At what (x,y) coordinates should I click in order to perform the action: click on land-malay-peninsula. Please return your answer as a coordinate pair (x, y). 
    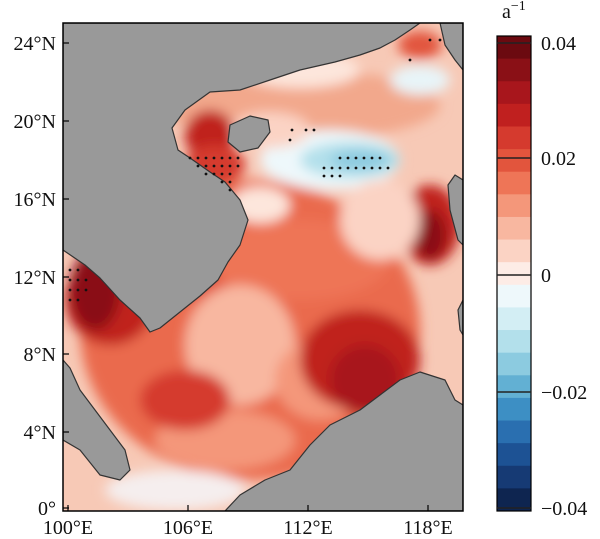
    Looking at the image, I should click on (97, 420).